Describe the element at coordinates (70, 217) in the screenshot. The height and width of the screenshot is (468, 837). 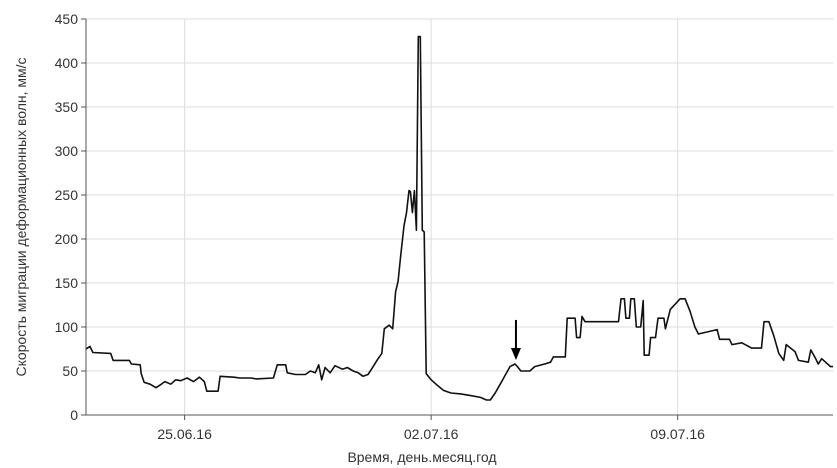
I see `y-tick-labels: 0 50 100 150 200 250 300 350 400 450` at that location.